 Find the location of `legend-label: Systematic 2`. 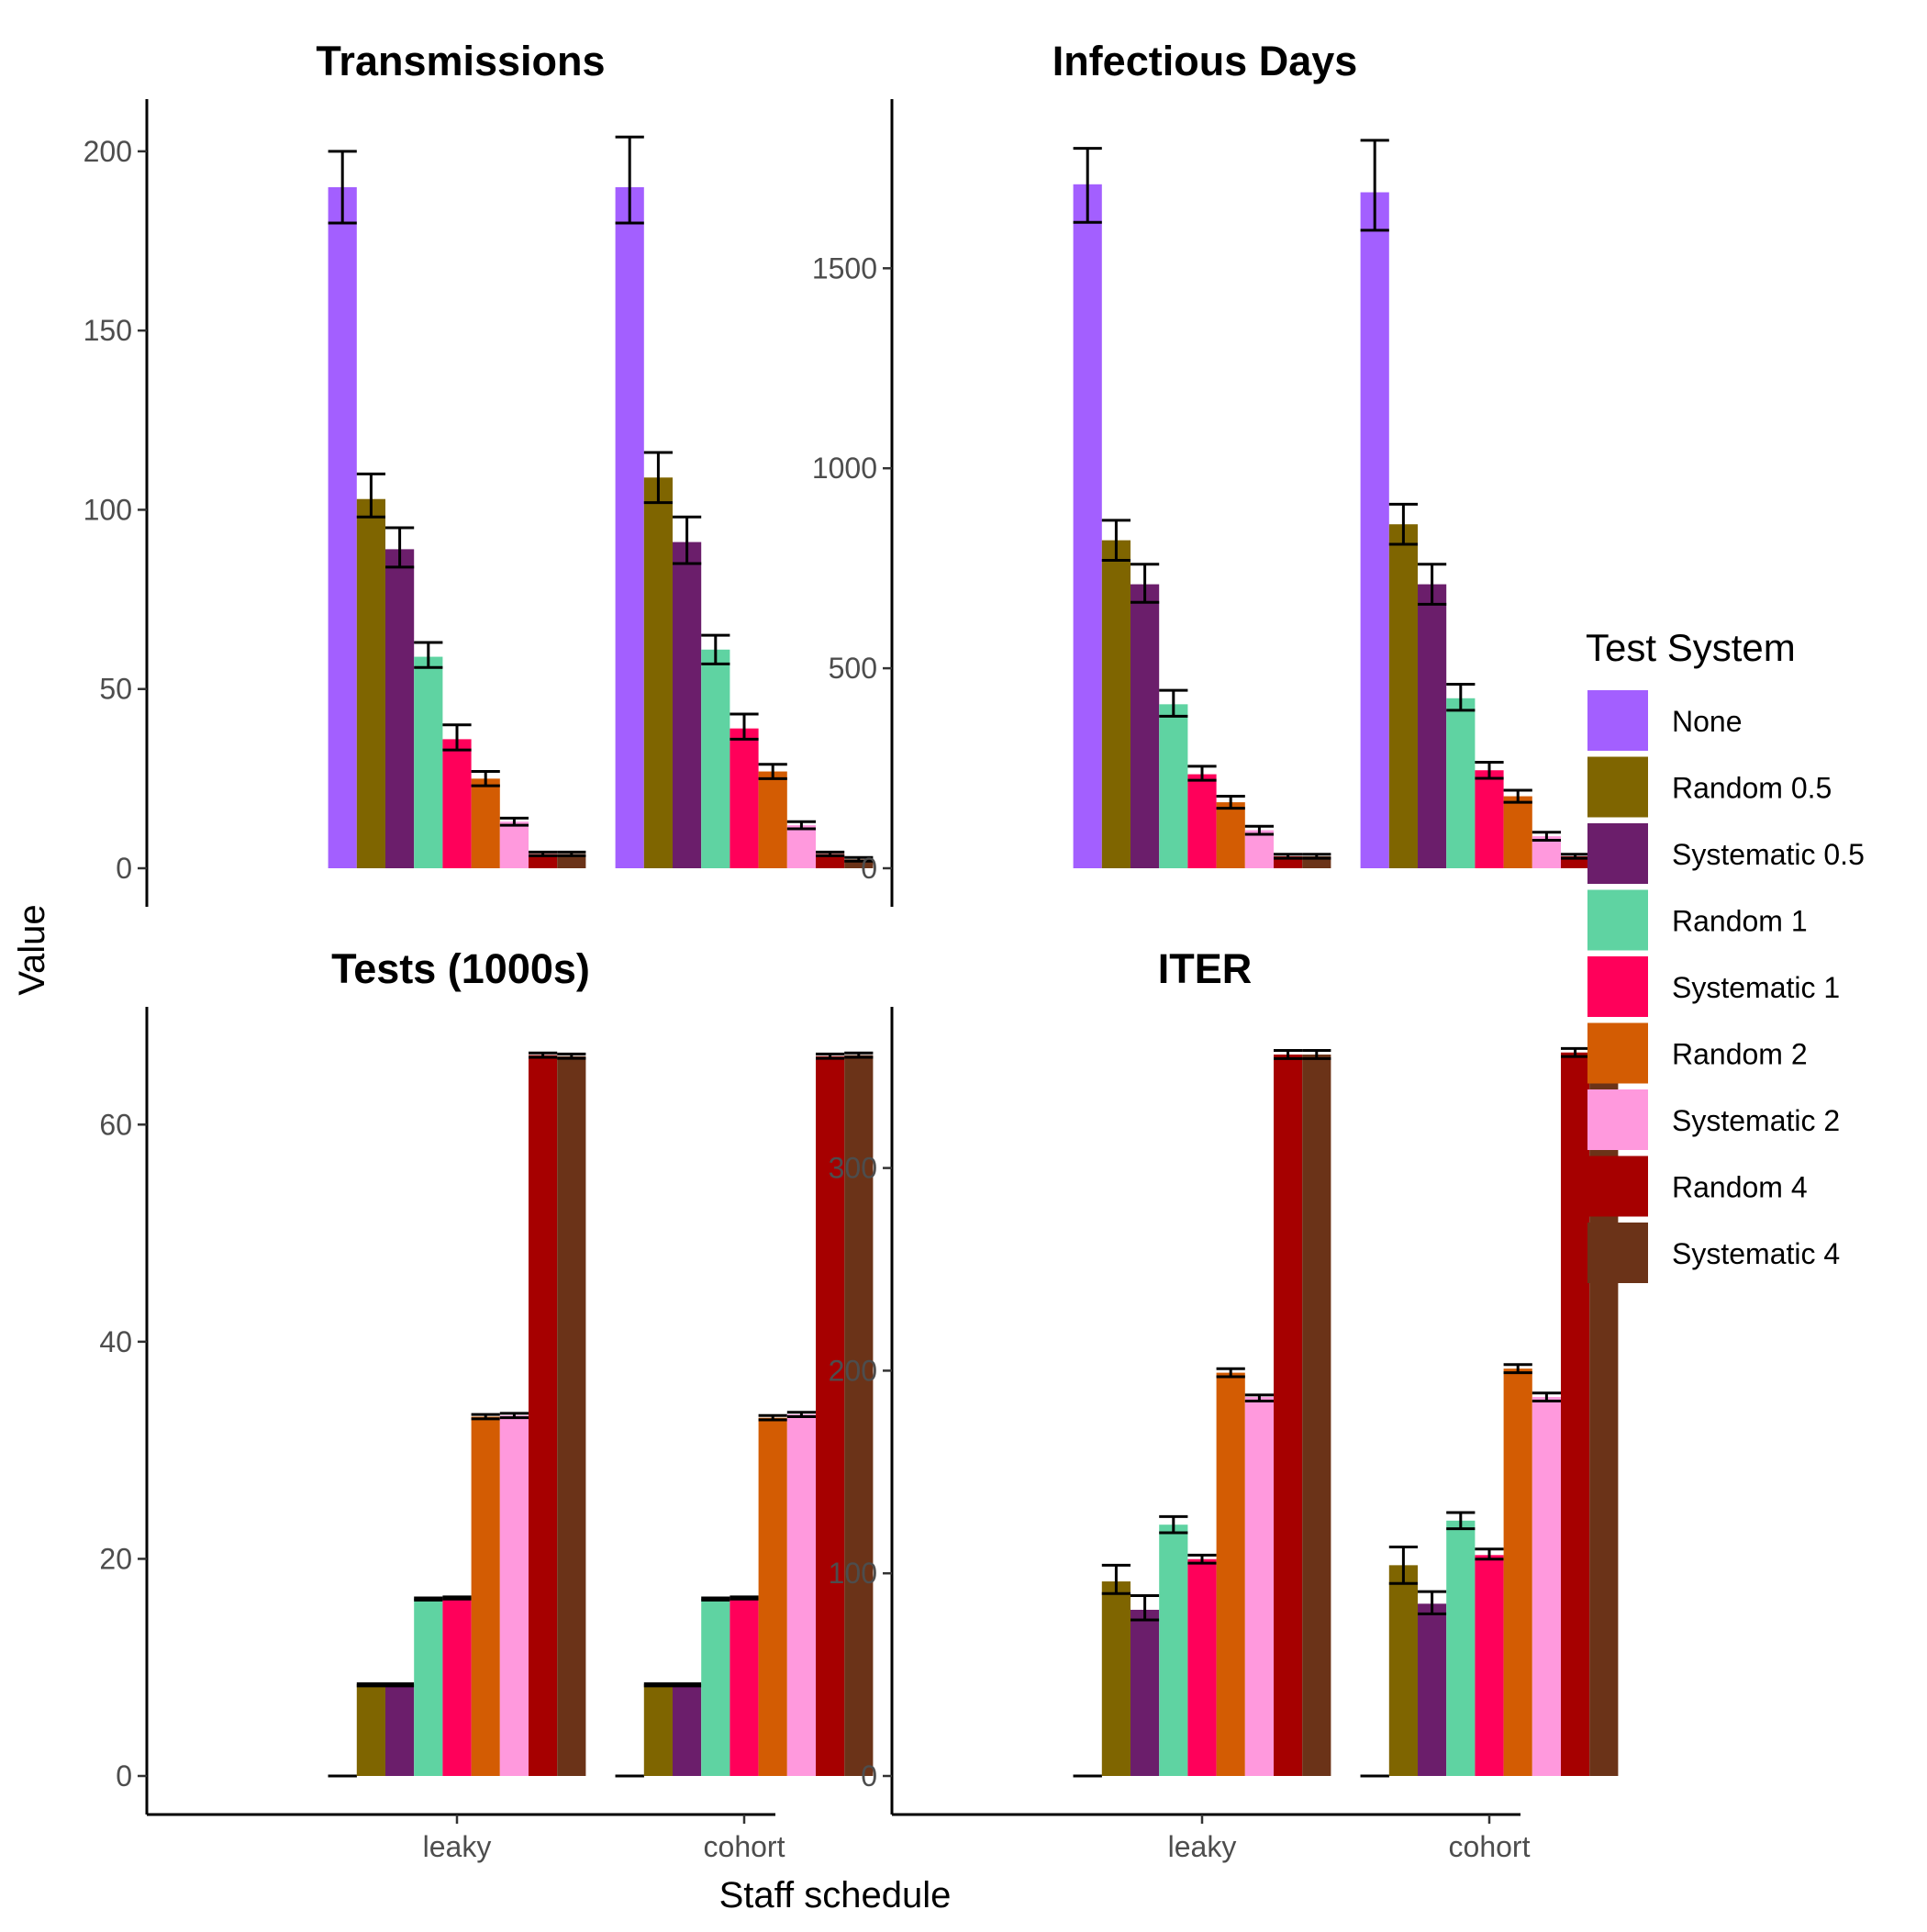

legend-label: Systematic 2 is located at coordinates (1756, 1120).